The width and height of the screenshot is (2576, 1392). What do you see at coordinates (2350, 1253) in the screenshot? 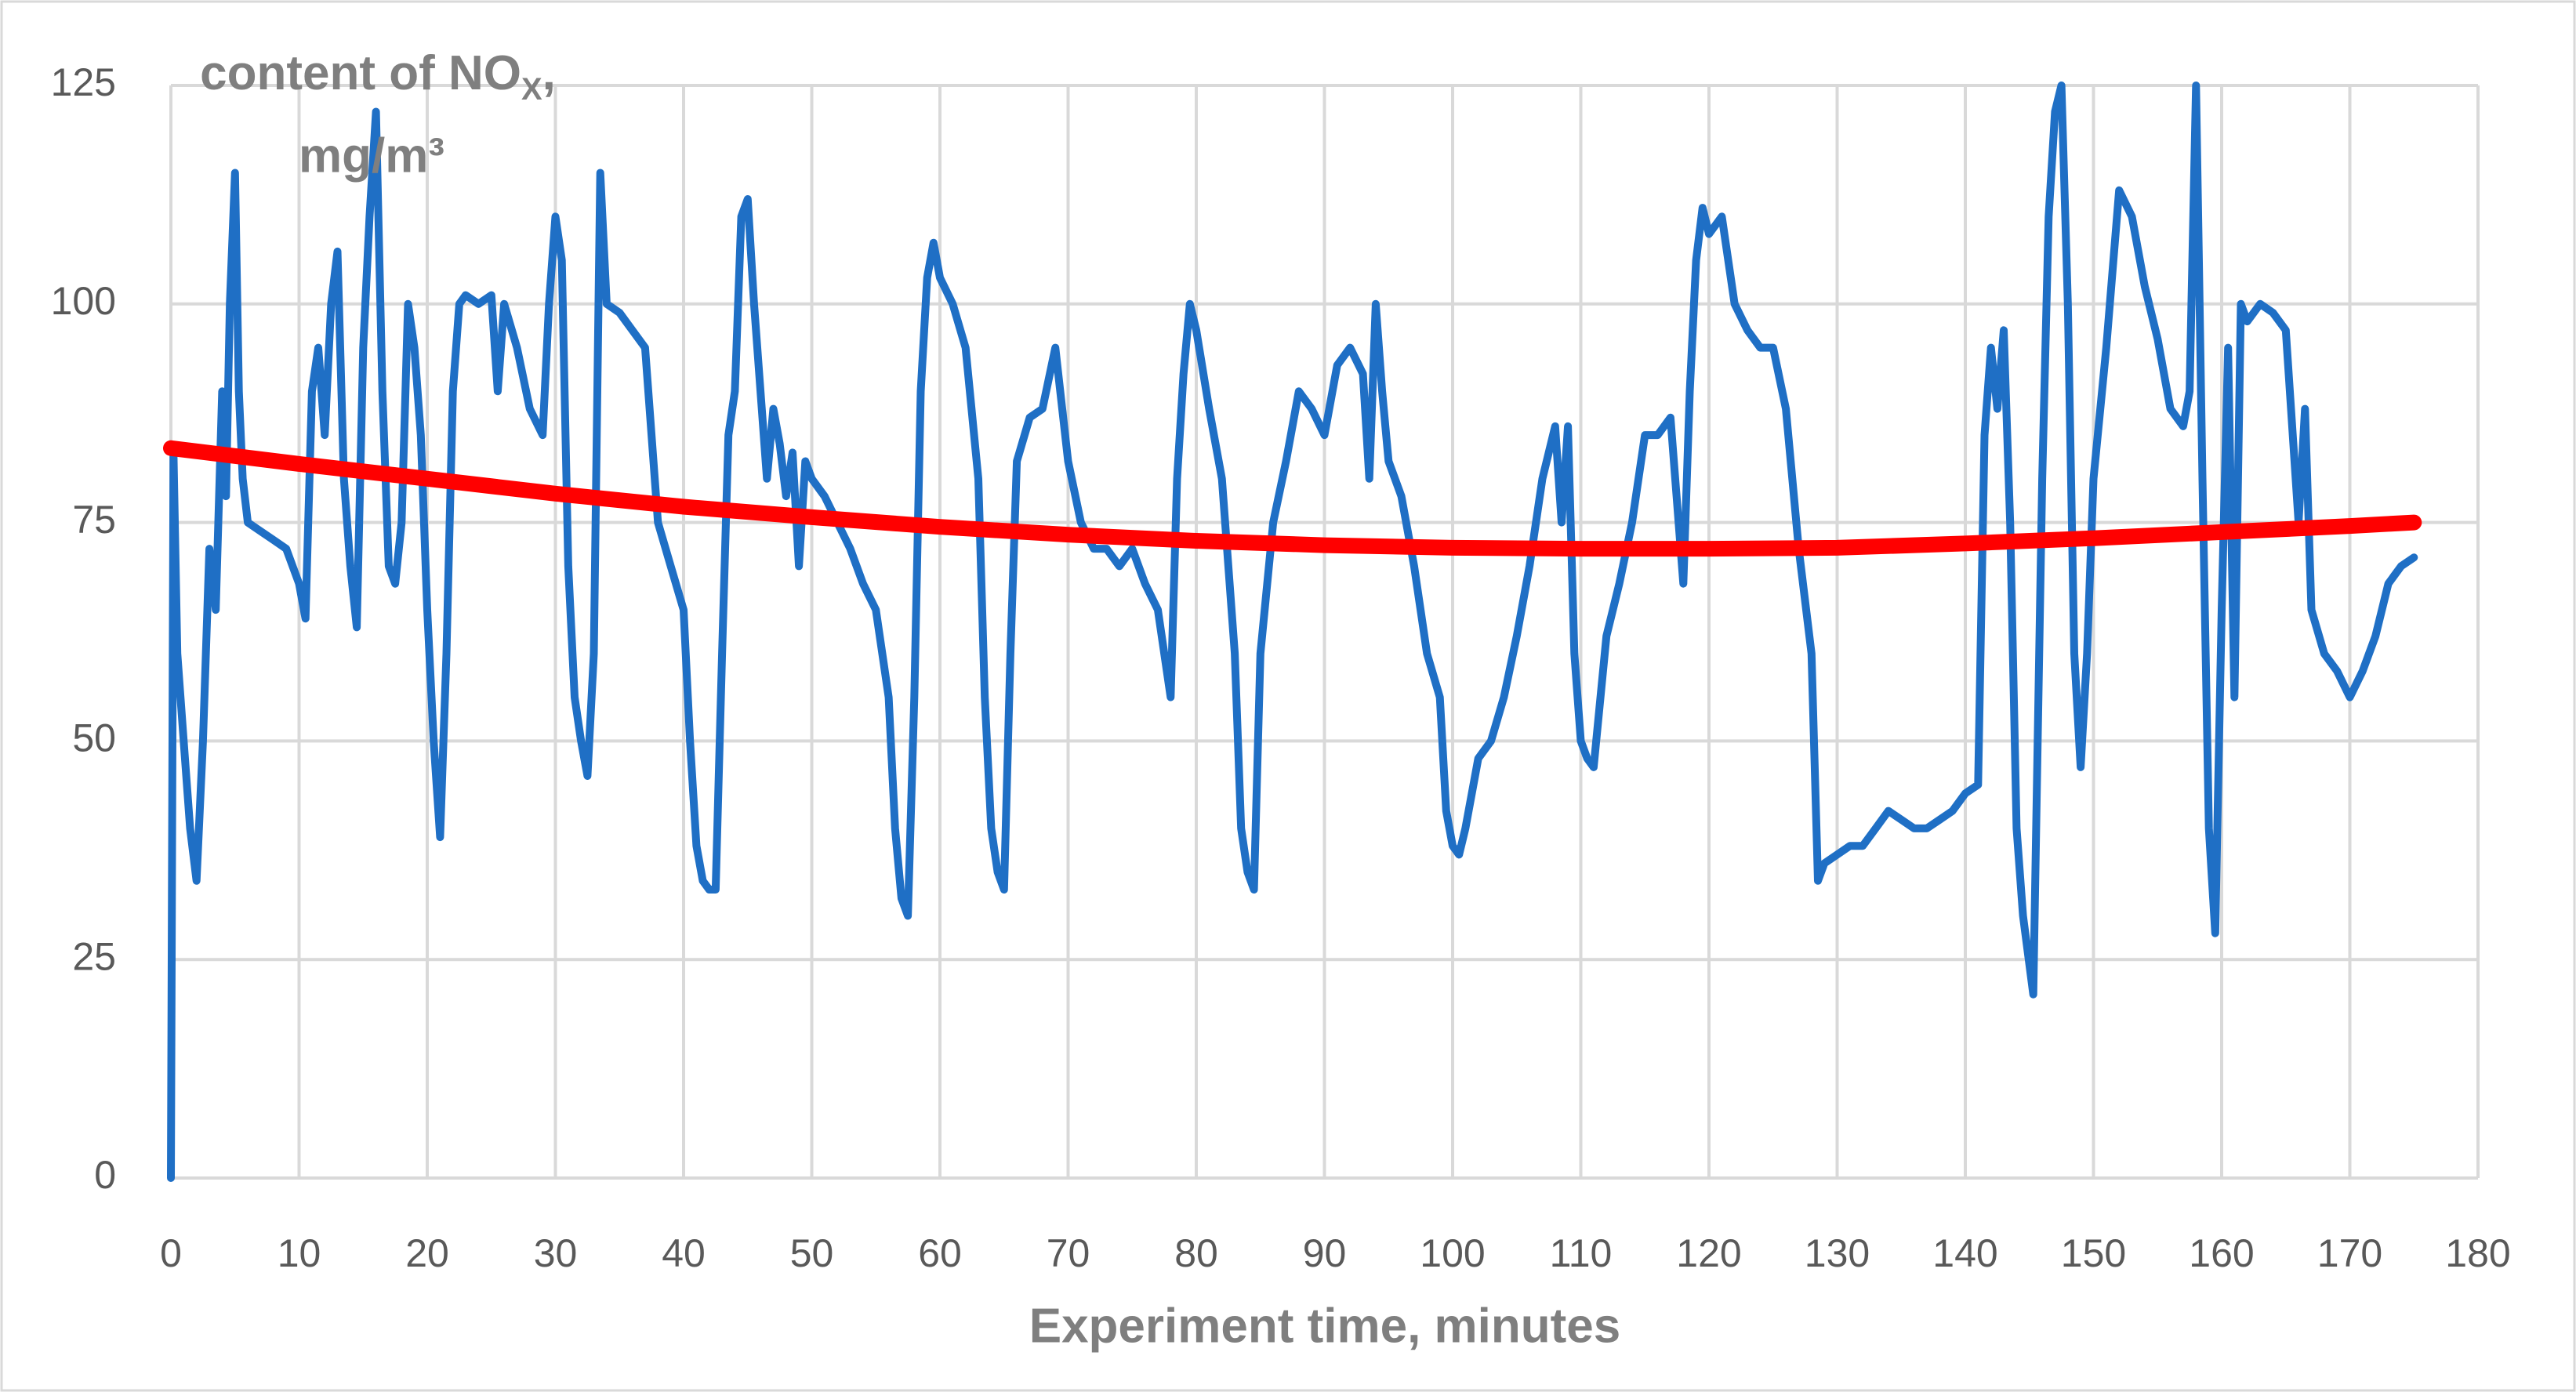
I see `x-tick-label: 170` at bounding box center [2350, 1253].